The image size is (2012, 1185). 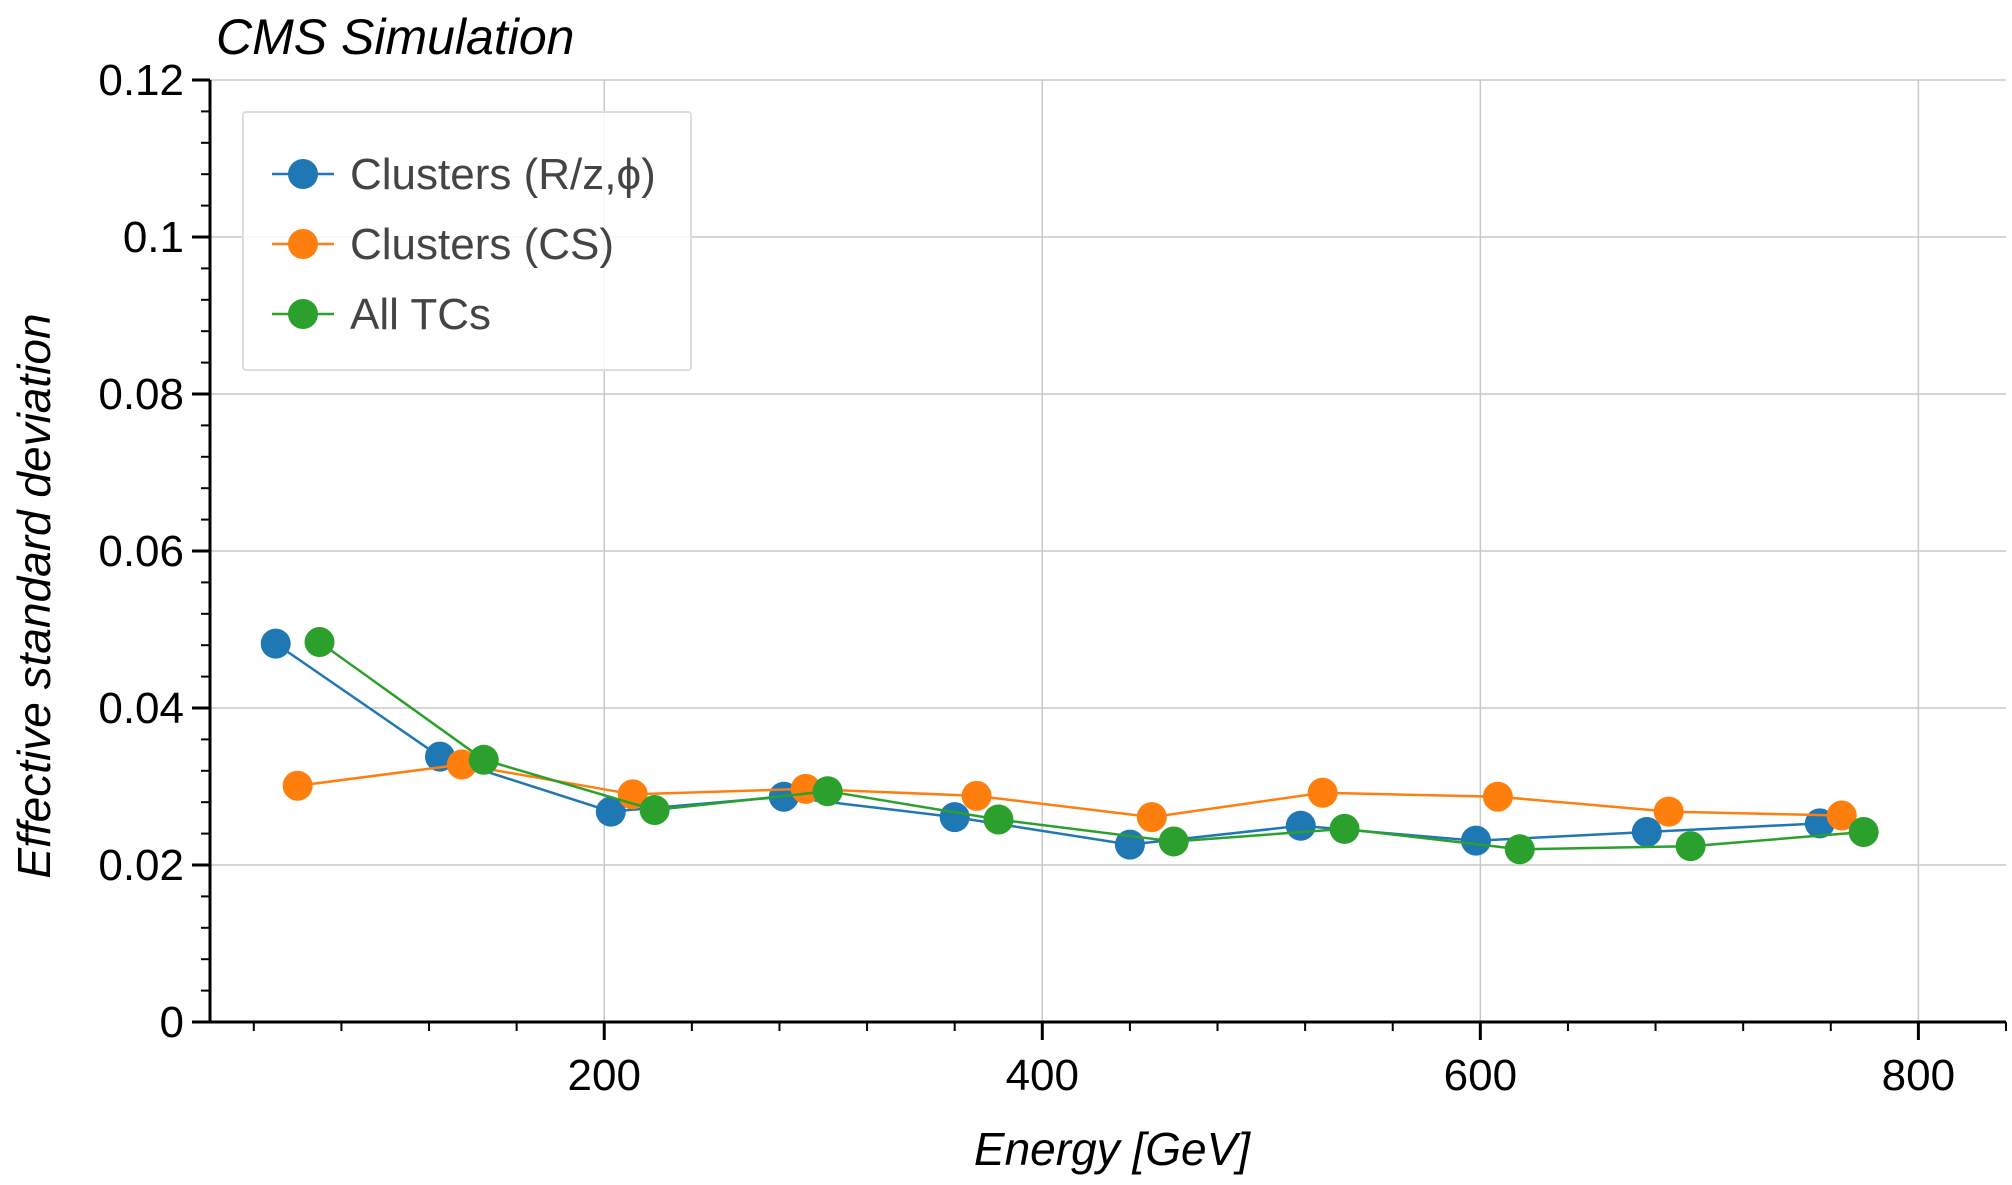 I want to click on y-axis-title: Effective standard deviation, so click(x=34, y=595).